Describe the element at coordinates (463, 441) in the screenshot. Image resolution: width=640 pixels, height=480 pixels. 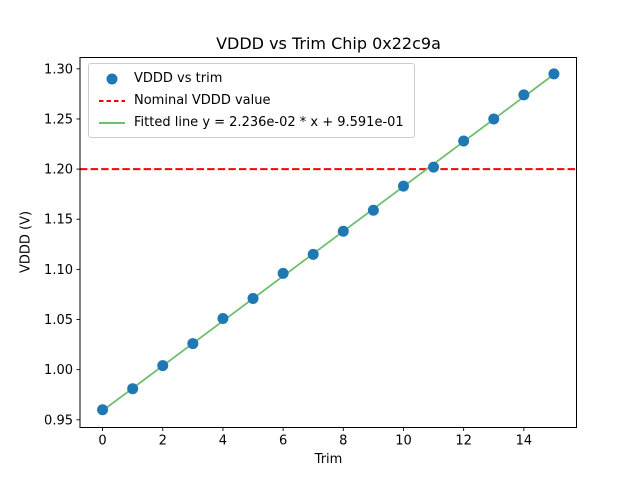
I see `x-tick-label: 12` at that location.